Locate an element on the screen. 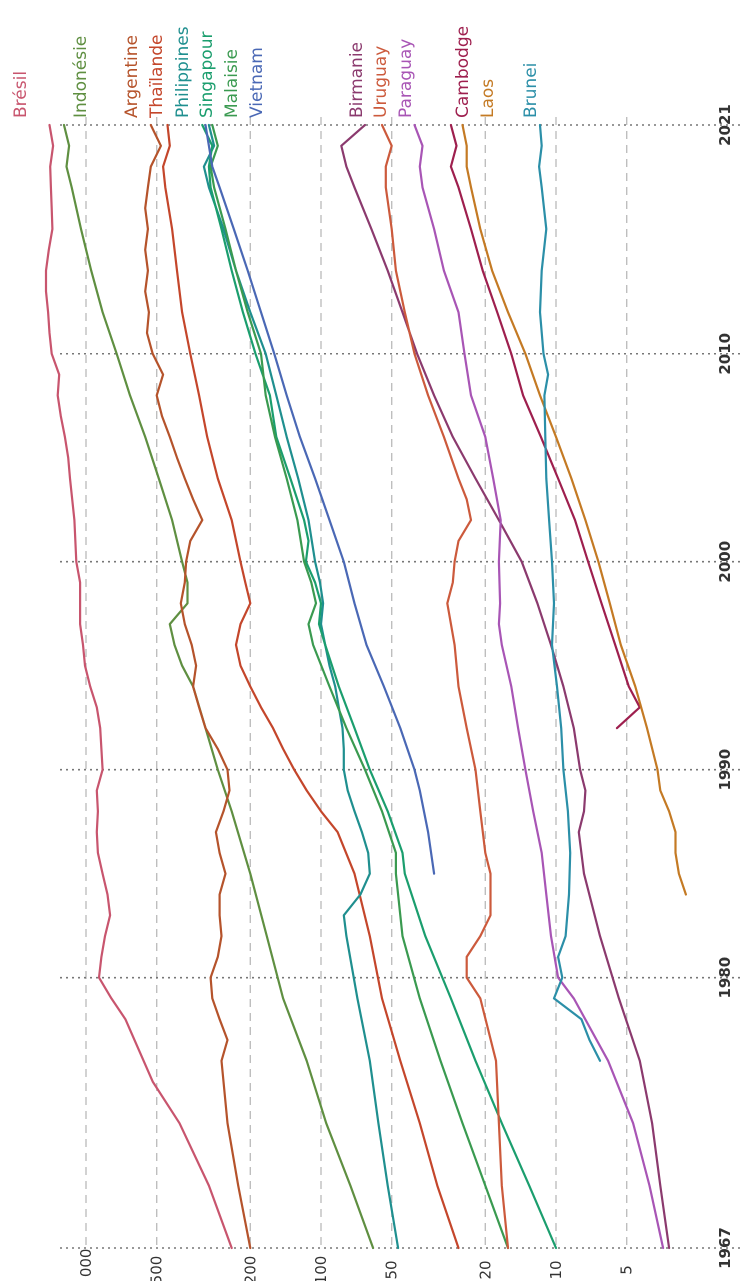  series-label: Uruguay is located at coordinates (381, 82).